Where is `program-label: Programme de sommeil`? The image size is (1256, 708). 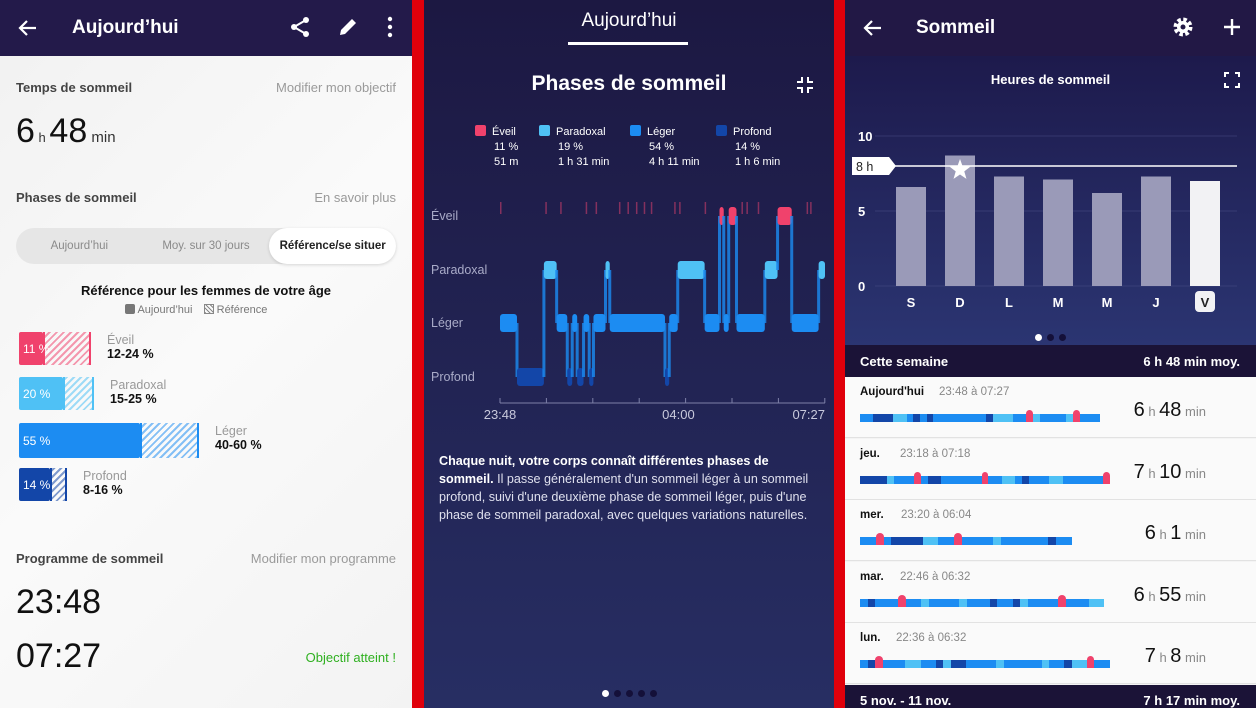 program-label: Programme de sommeil is located at coordinates (90, 558).